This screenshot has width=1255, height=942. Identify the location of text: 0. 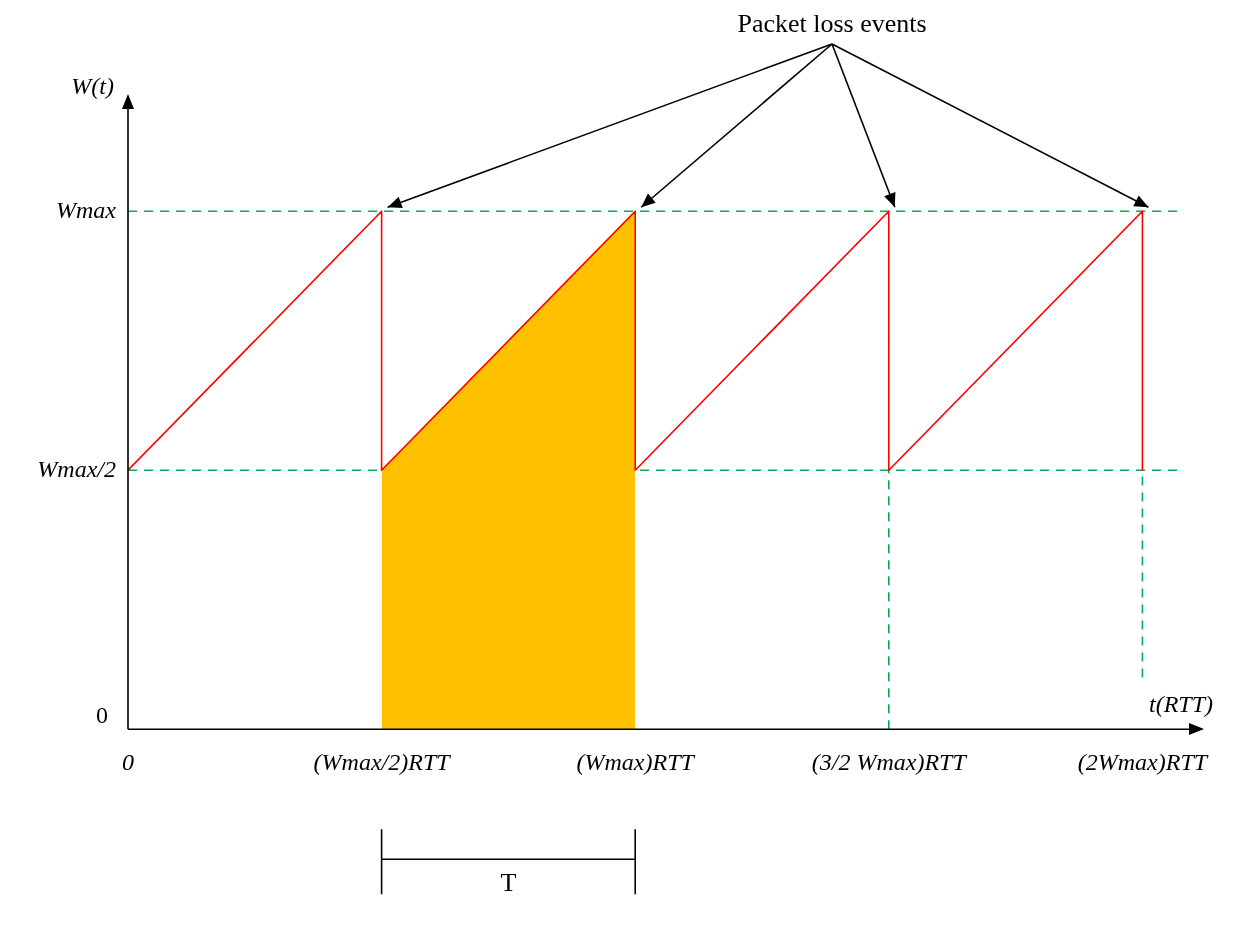
(102, 715).